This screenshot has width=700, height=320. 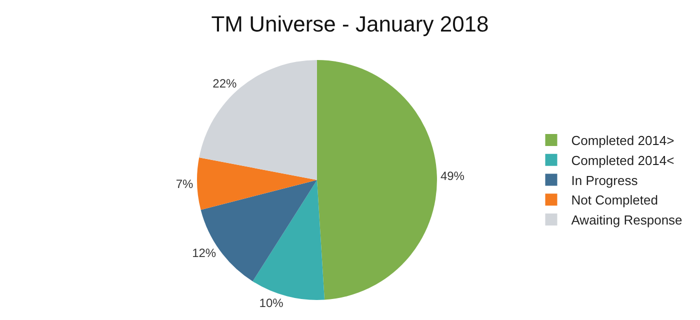 I want to click on legend-label: Completed 2014<, so click(x=622, y=160).